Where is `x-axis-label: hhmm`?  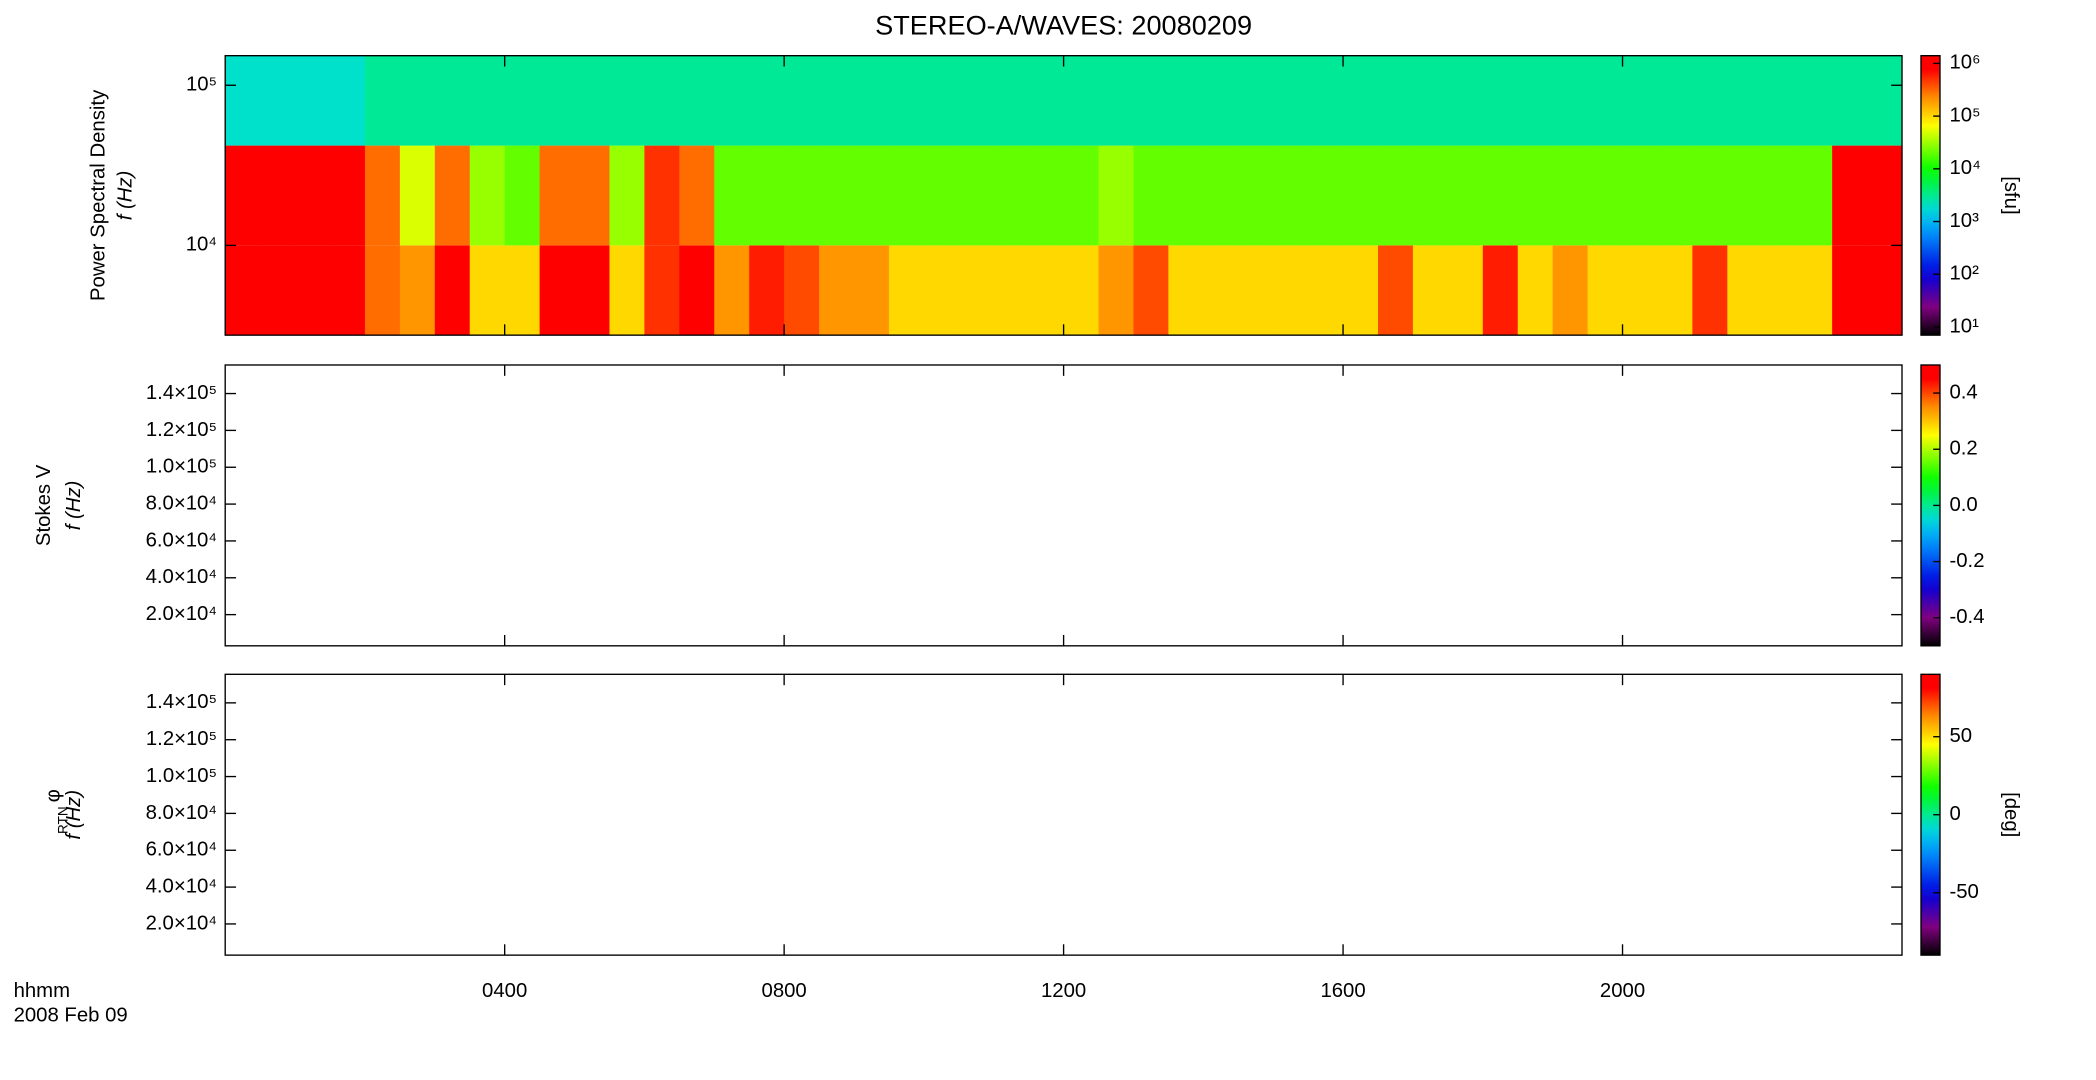 x-axis-label: hhmm is located at coordinates (42, 991).